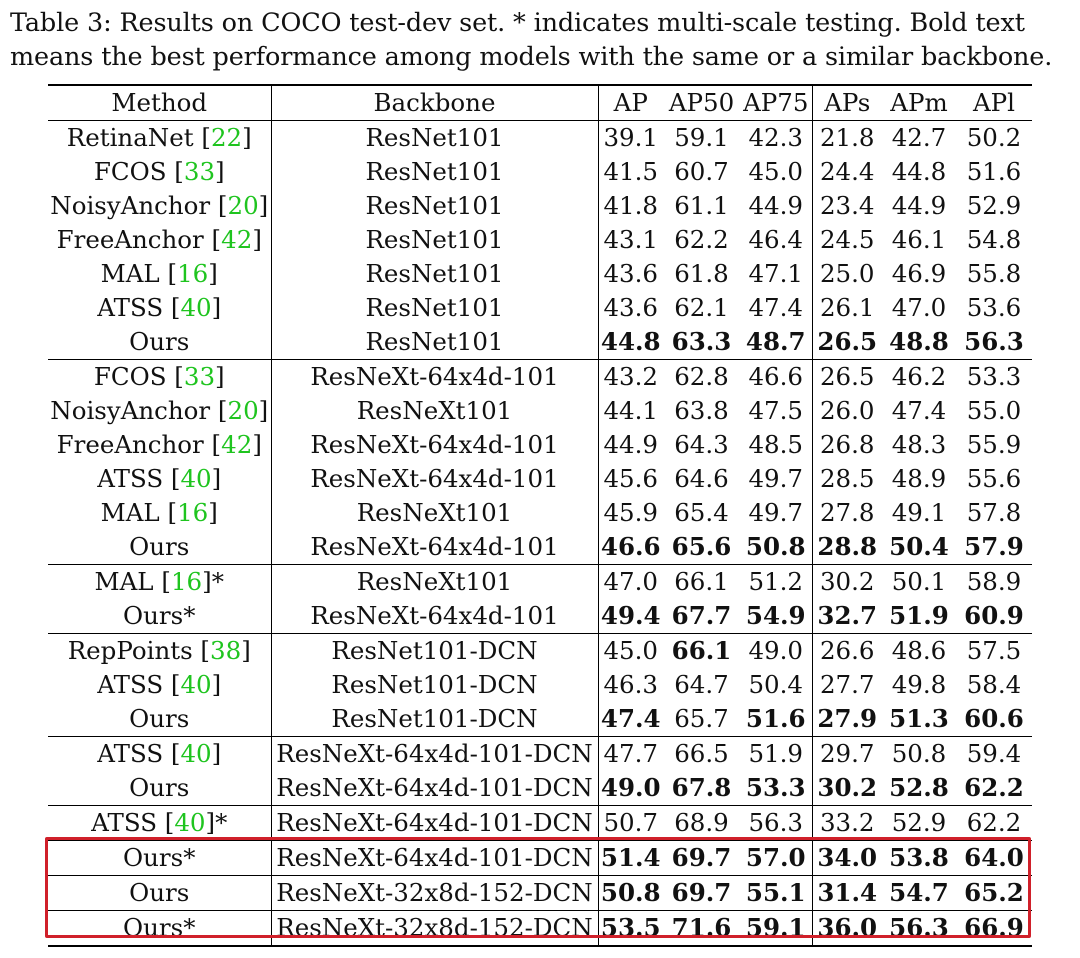  What do you see at coordinates (776, 239) in the screenshot?
I see `ap75-cell: 46.4` at bounding box center [776, 239].